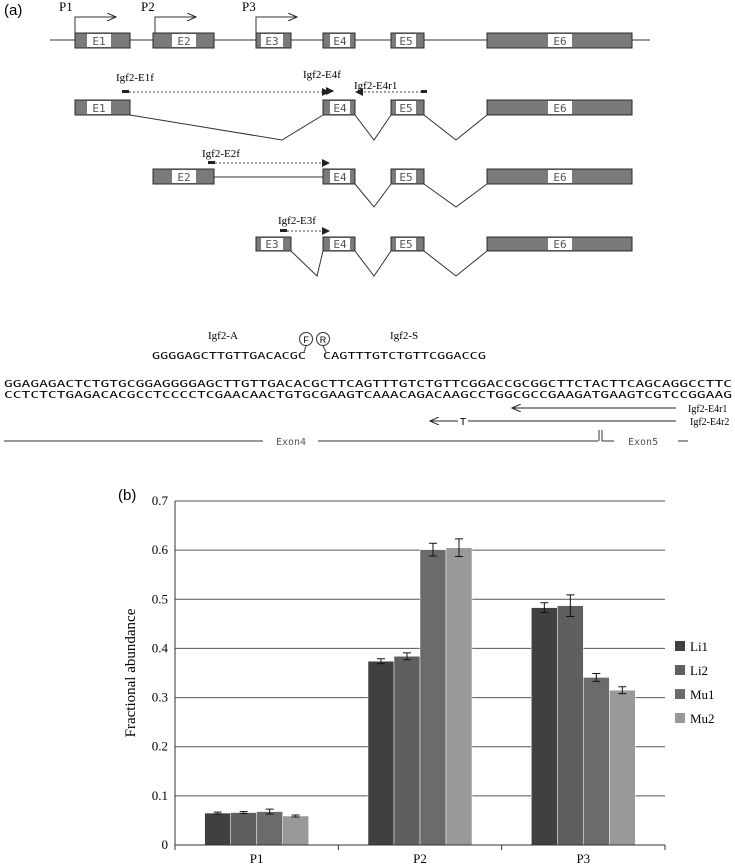 The height and width of the screenshot is (868, 735). I want to click on legend-label-Li1: Li1, so click(699, 646).